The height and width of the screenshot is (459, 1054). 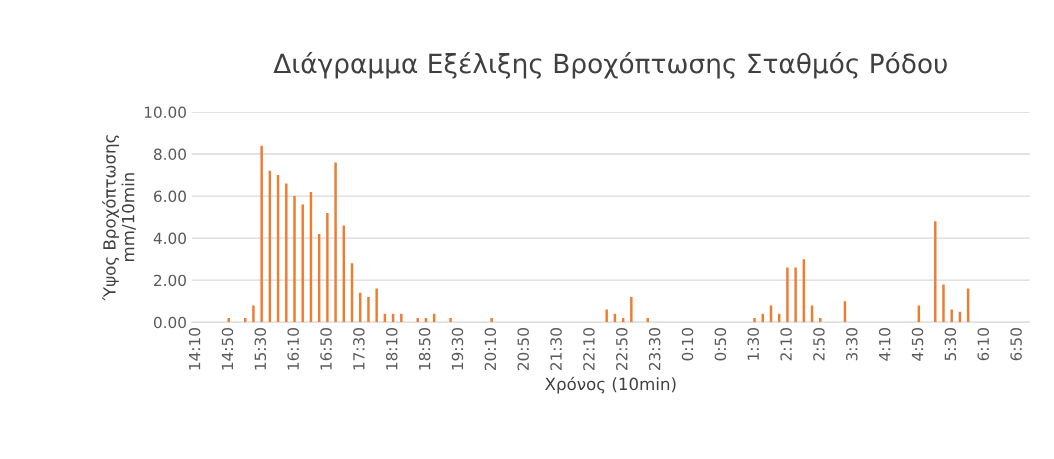 I want to click on x-tick-label: 15:30, so click(x=260, y=349).